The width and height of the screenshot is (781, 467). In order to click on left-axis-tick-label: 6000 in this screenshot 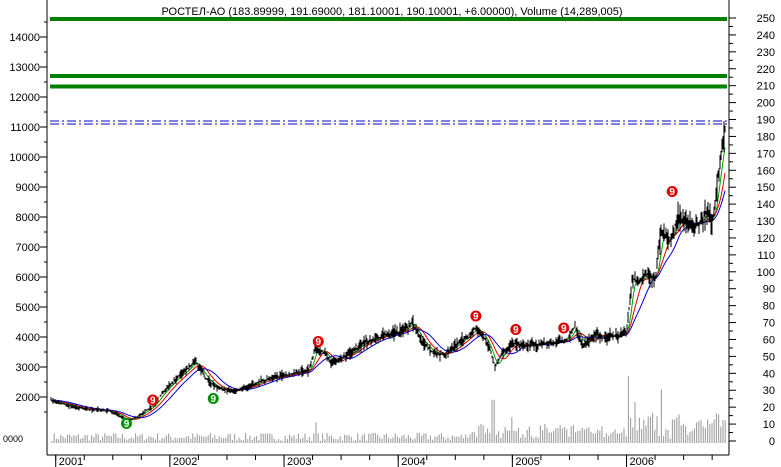, I will do `click(28, 278)`.